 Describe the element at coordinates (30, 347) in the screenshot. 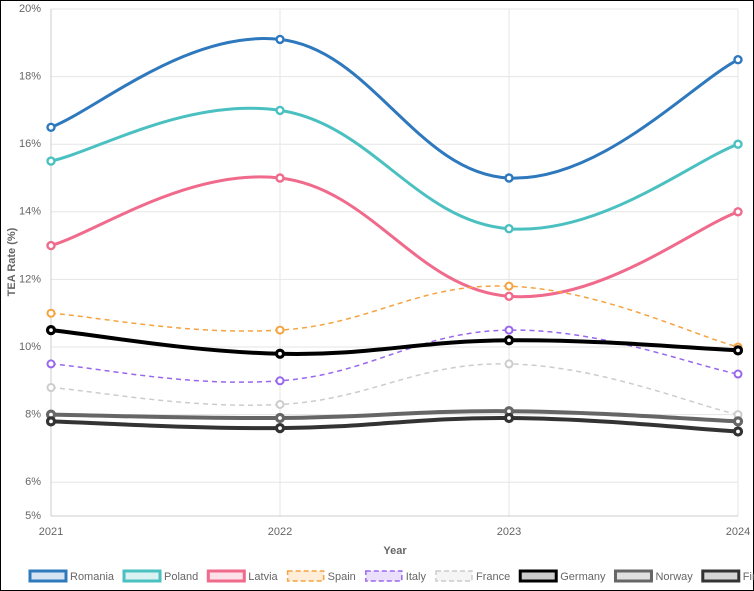

I see `y-tick-label: 10%` at that location.